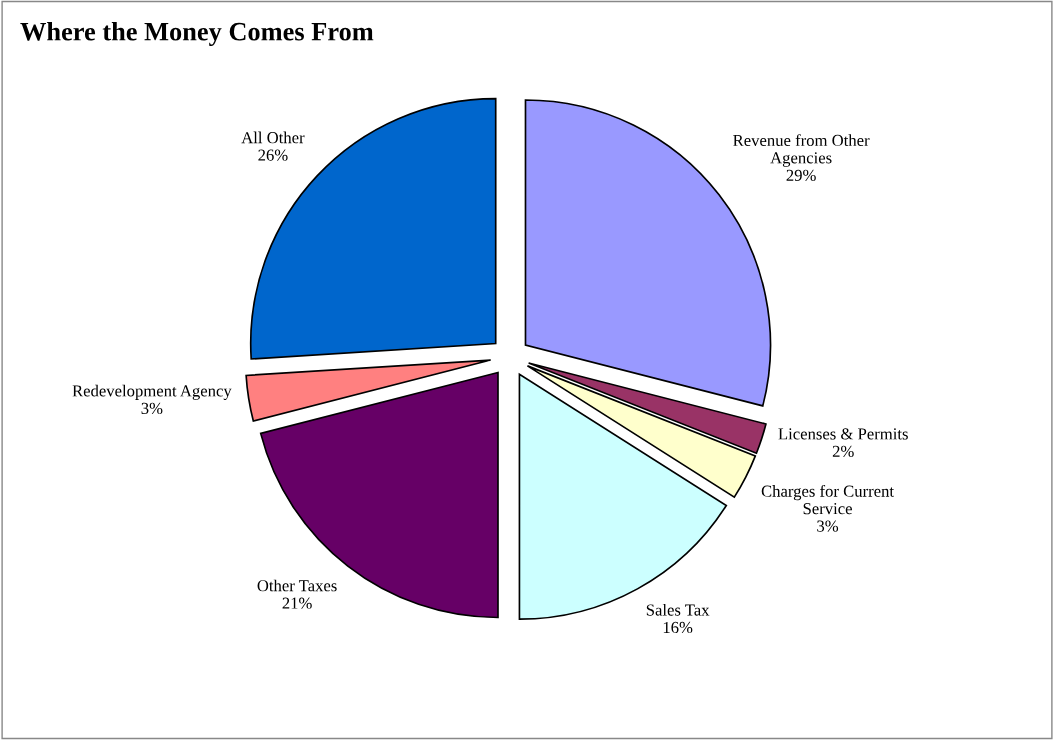 This screenshot has width=1054, height=740. Describe the element at coordinates (152, 392) in the screenshot. I see `slice-label: Redevelopment Agency` at that location.